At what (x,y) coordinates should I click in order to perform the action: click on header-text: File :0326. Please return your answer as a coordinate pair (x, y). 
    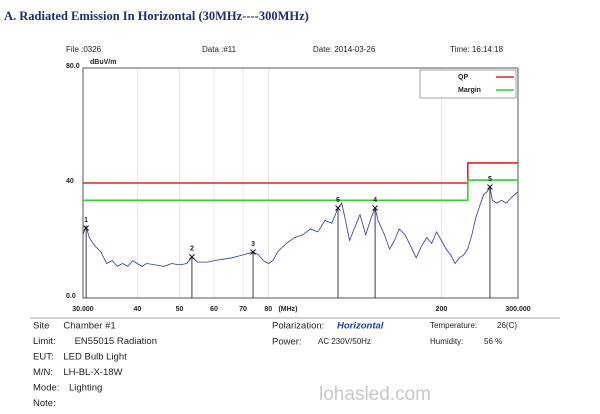
    Looking at the image, I should click on (84, 49).